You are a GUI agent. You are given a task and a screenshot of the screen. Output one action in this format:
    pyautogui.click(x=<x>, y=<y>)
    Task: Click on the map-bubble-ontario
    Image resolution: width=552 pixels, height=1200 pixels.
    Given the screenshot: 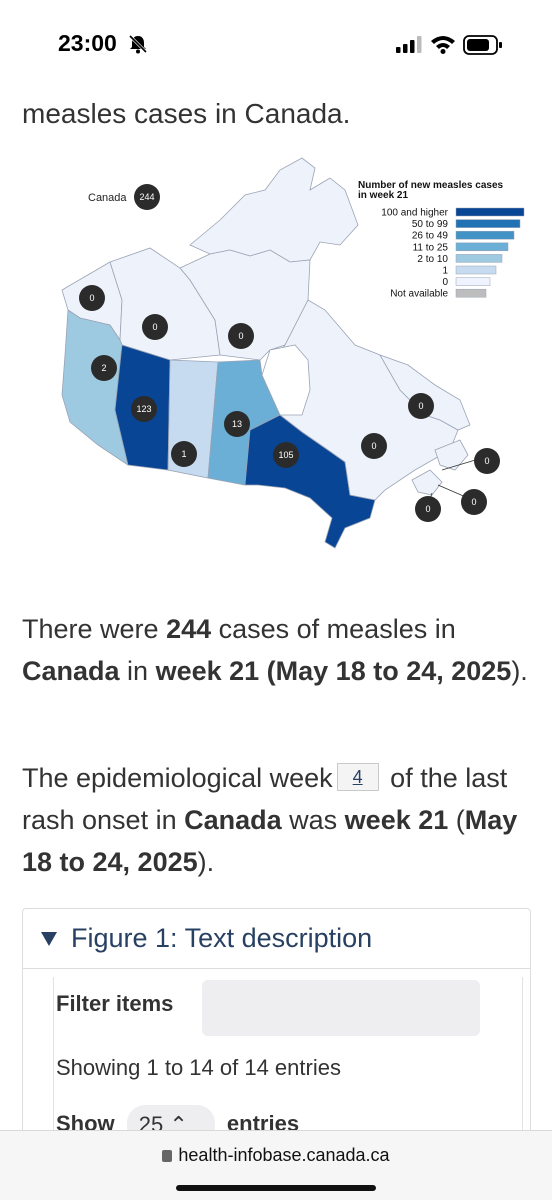 What is the action you would take?
    pyautogui.click(x=286, y=455)
    